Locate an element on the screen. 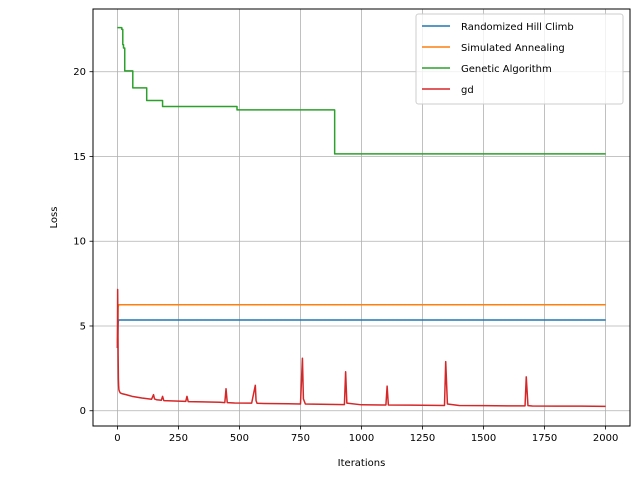 This screenshot has height=480, width=640. x-tick-label: 750 is located at coordinates (300, 438).